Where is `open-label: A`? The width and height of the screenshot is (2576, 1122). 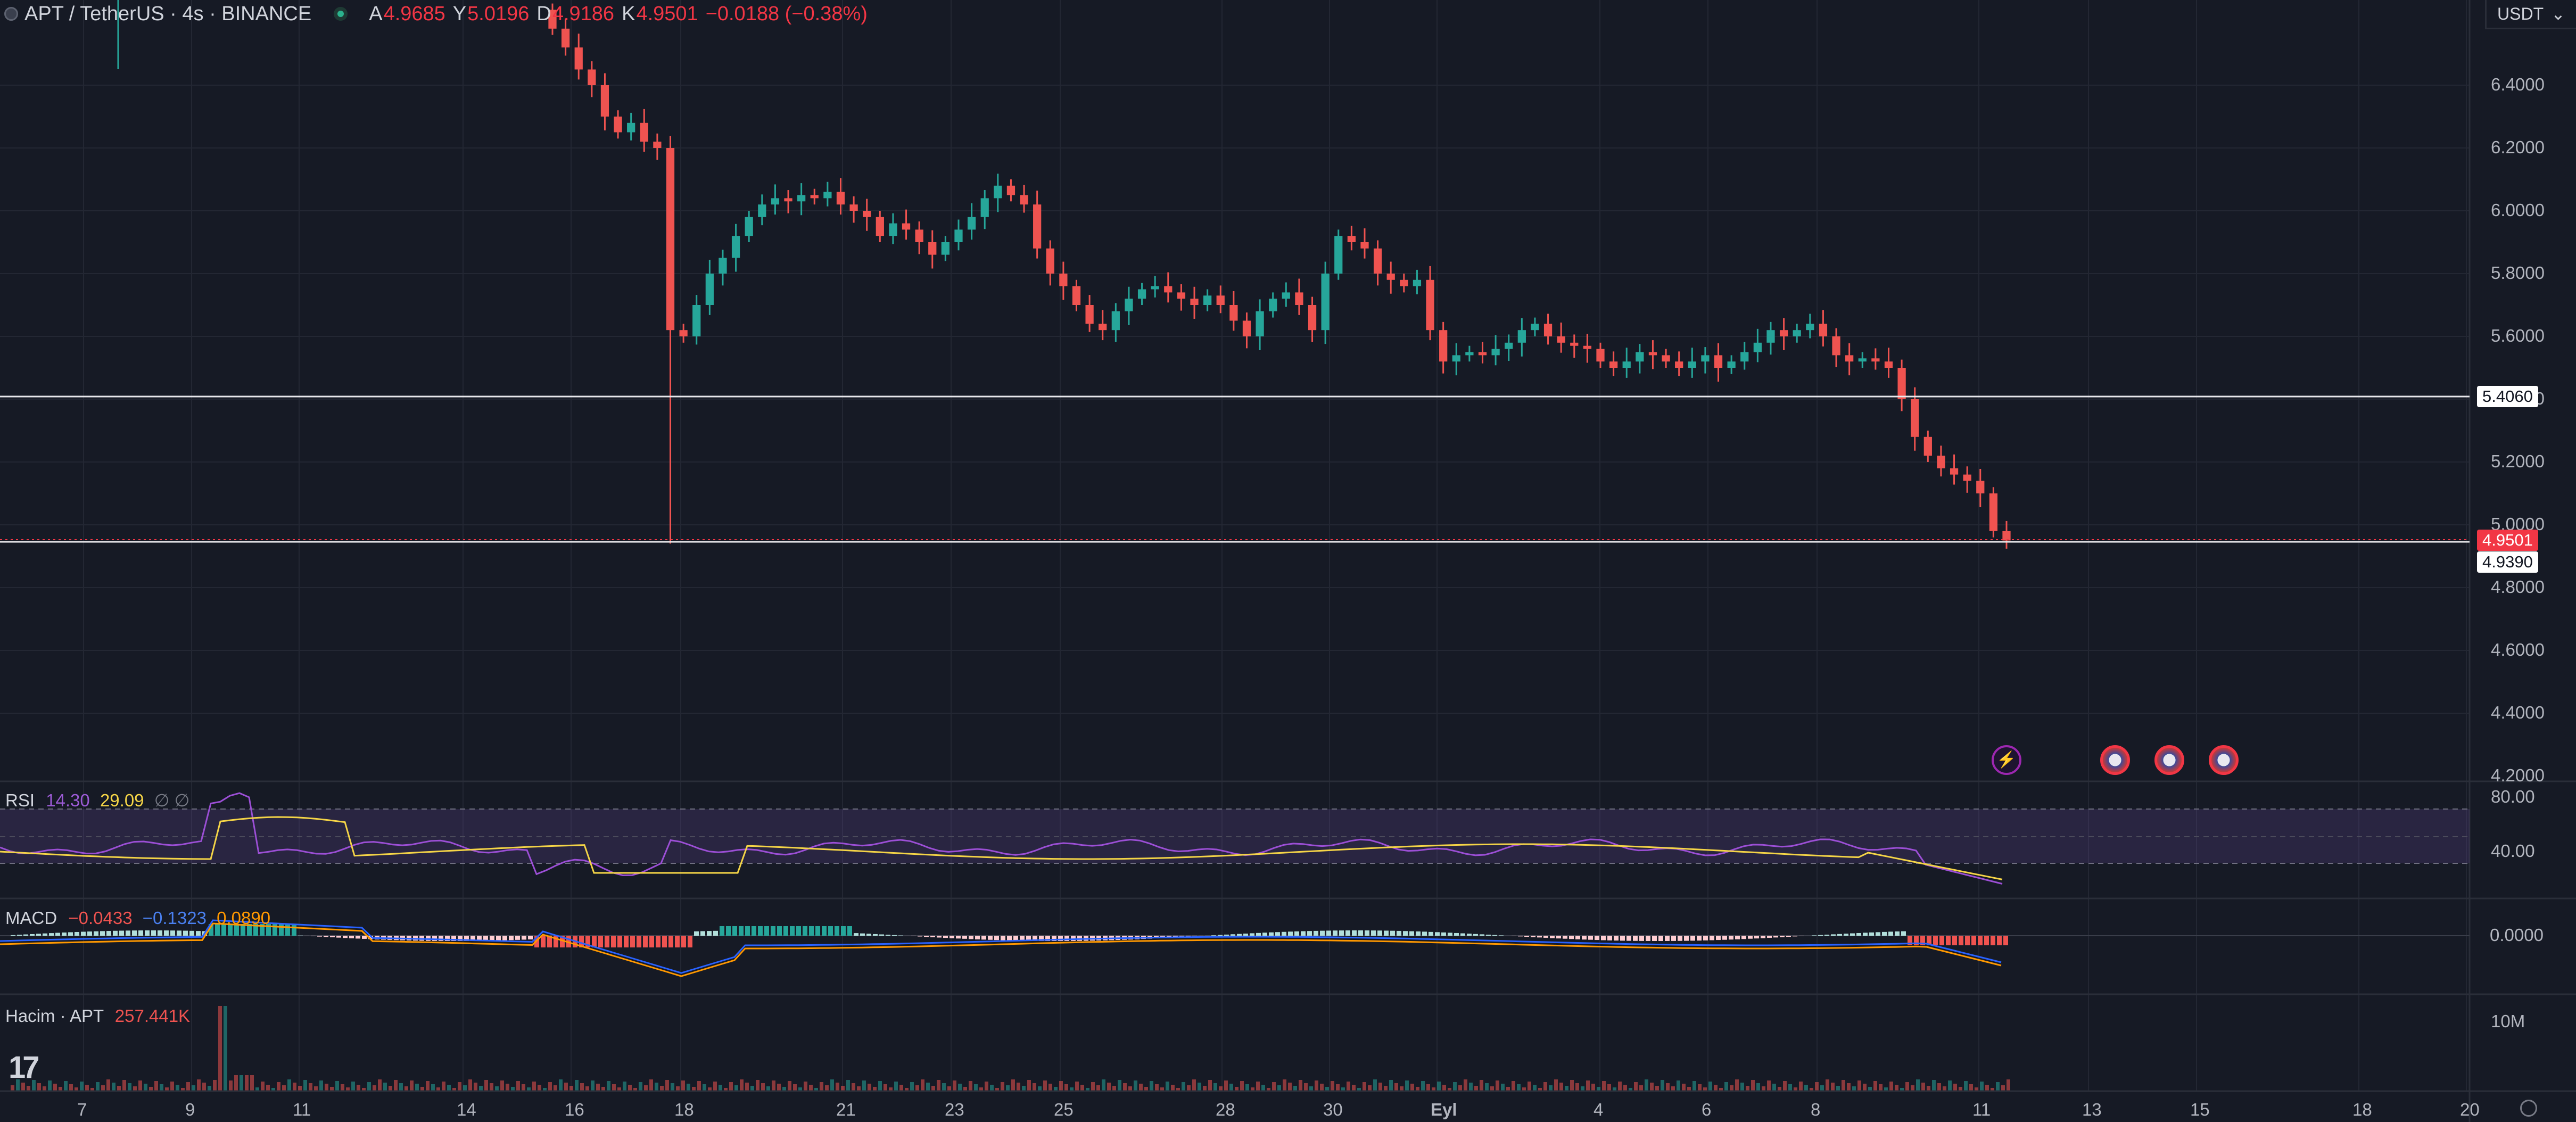 open-label: A is located at coordinates (376, 14).